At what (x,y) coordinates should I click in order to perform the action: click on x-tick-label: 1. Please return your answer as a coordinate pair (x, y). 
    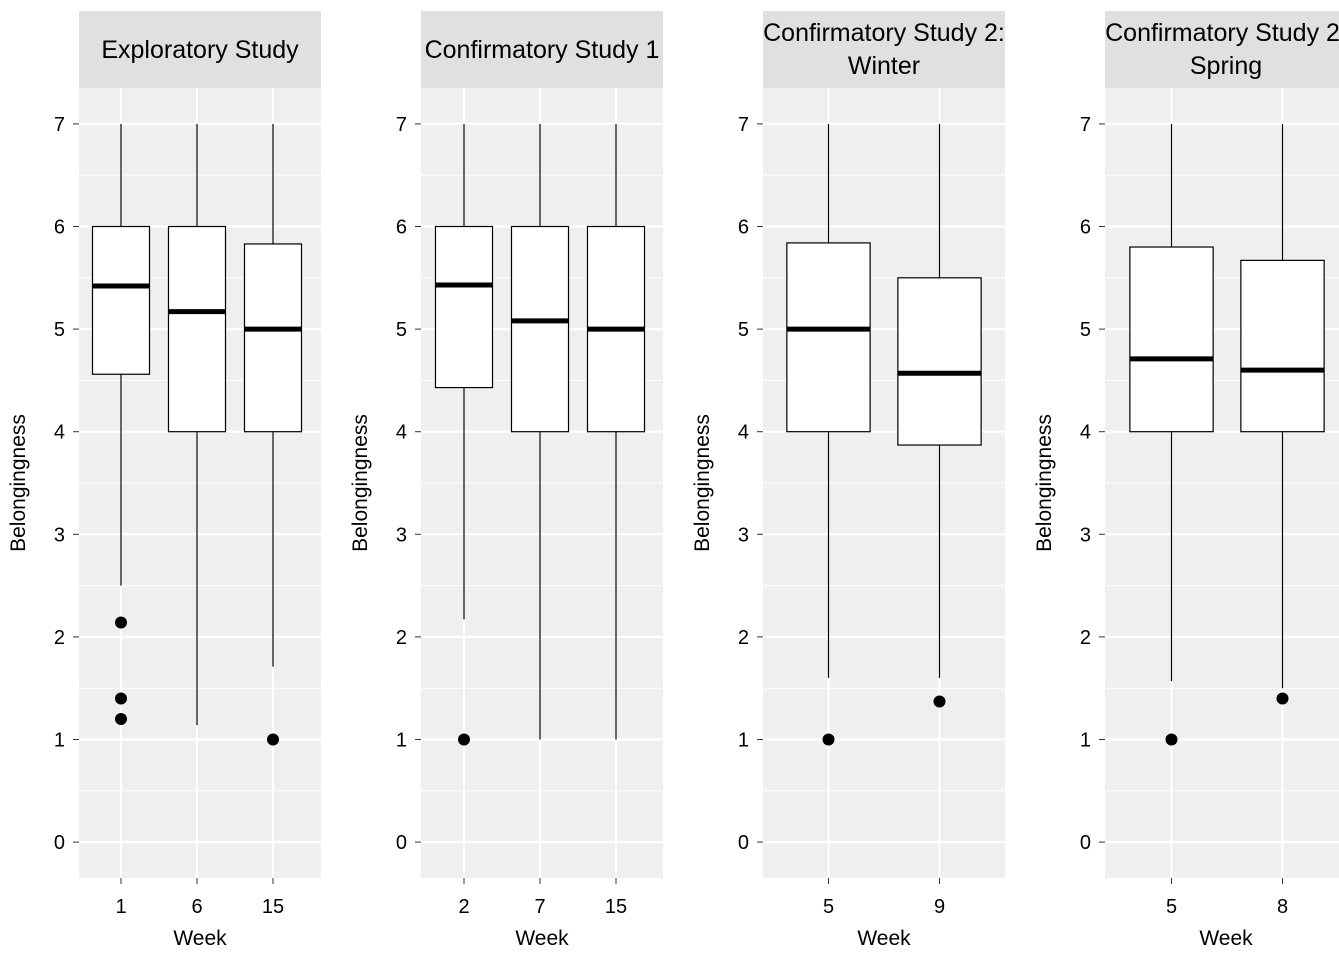
    Looking at the image, I should click on (120, 907).